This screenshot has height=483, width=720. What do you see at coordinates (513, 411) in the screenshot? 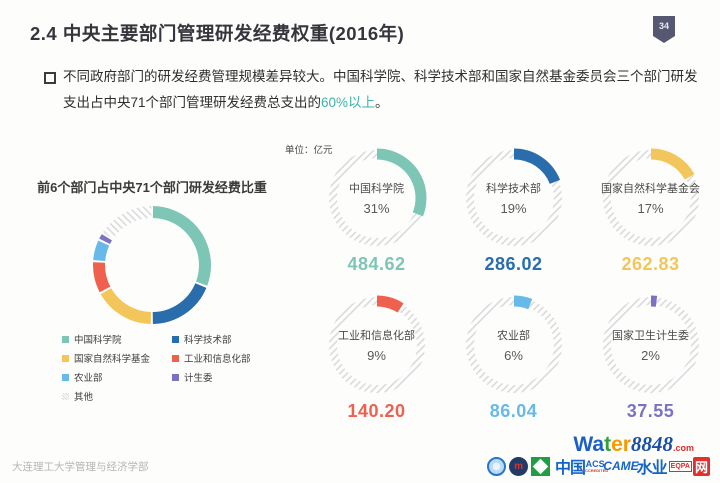
I see `department-value: 86.04` at bounding box center [513, 411].